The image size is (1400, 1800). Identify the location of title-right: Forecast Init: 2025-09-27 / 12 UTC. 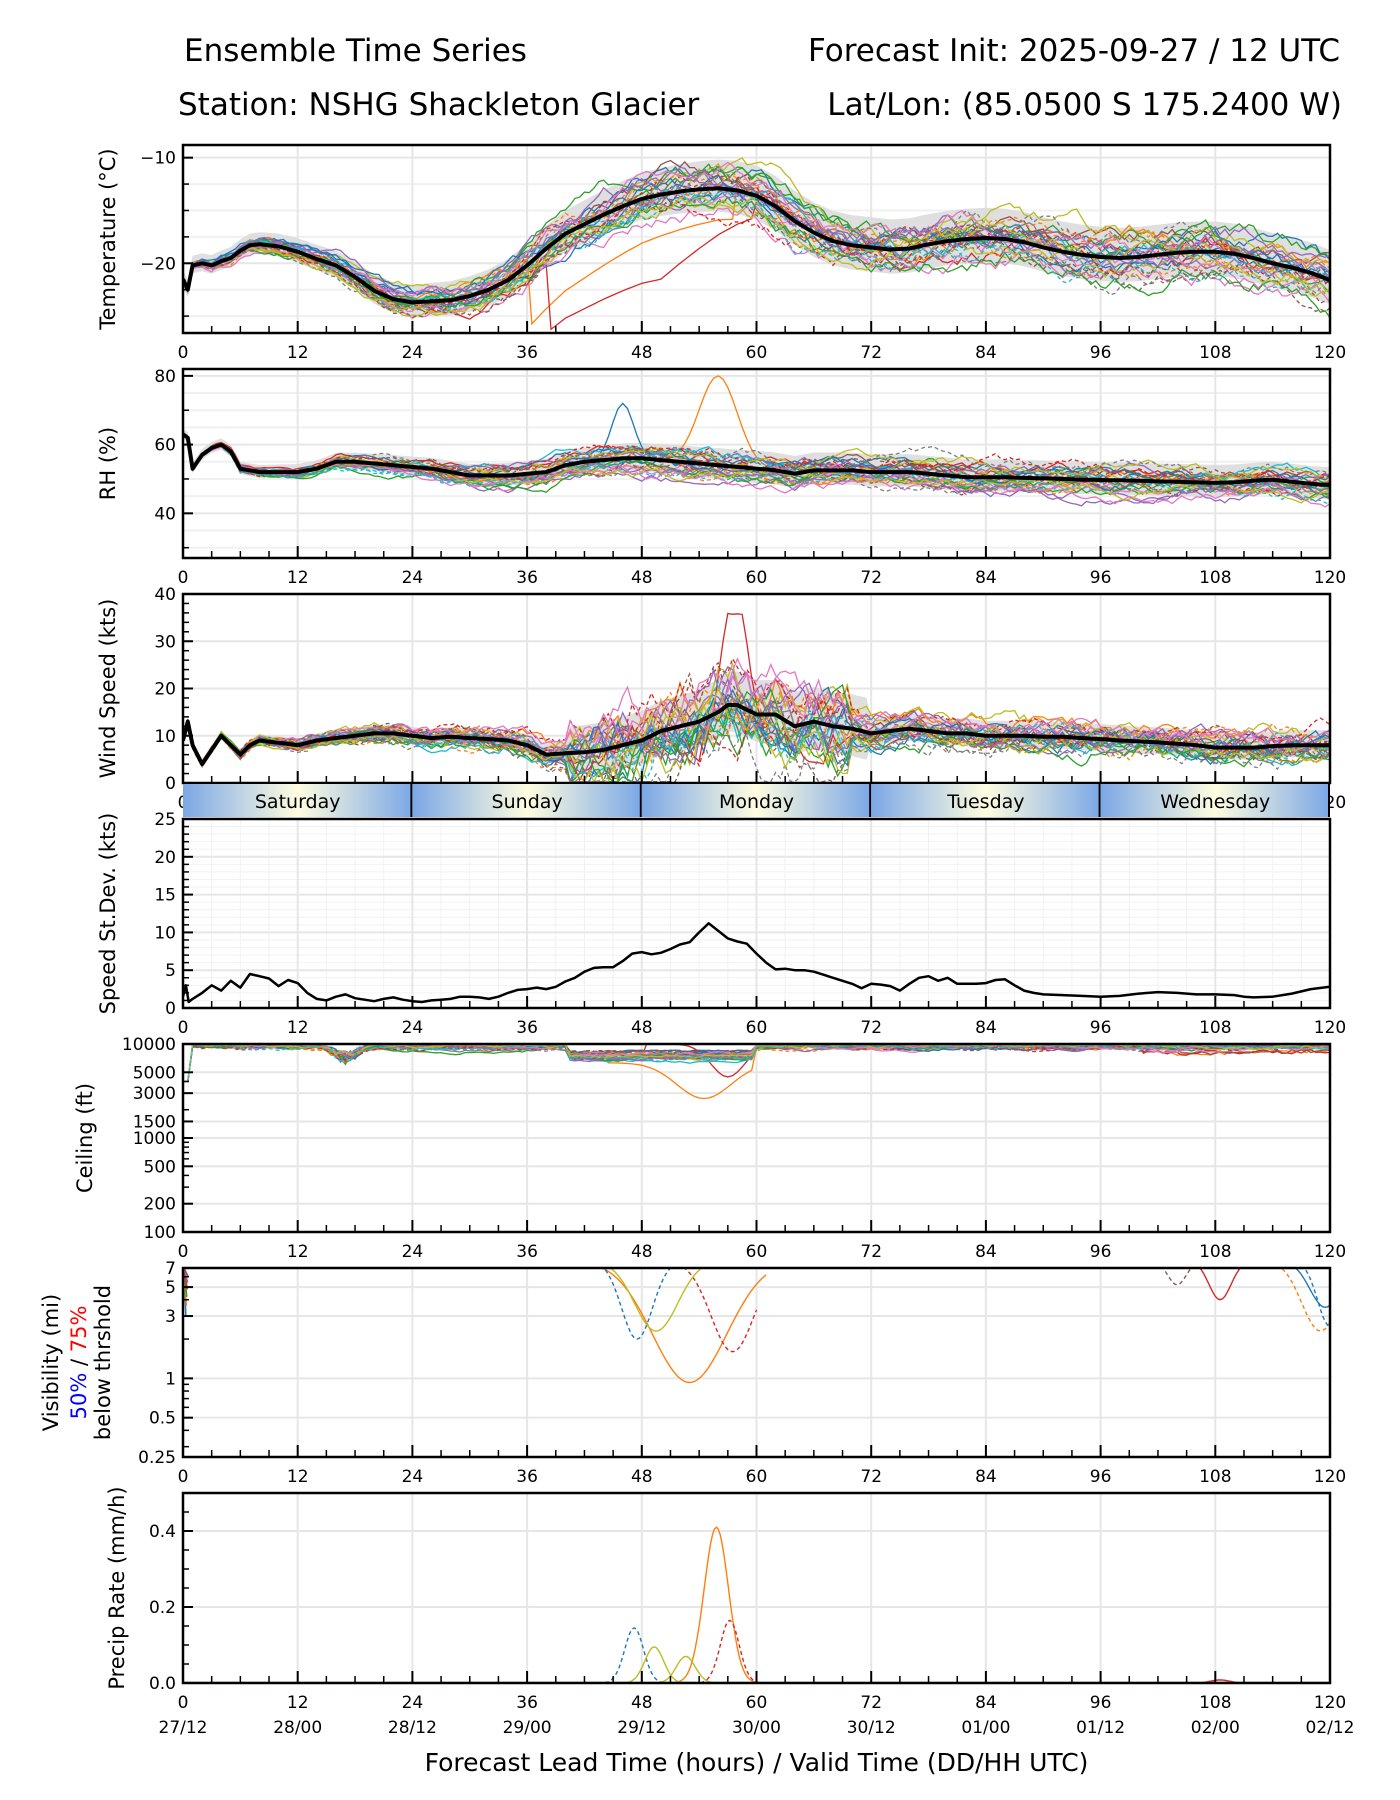
(1074, 51).